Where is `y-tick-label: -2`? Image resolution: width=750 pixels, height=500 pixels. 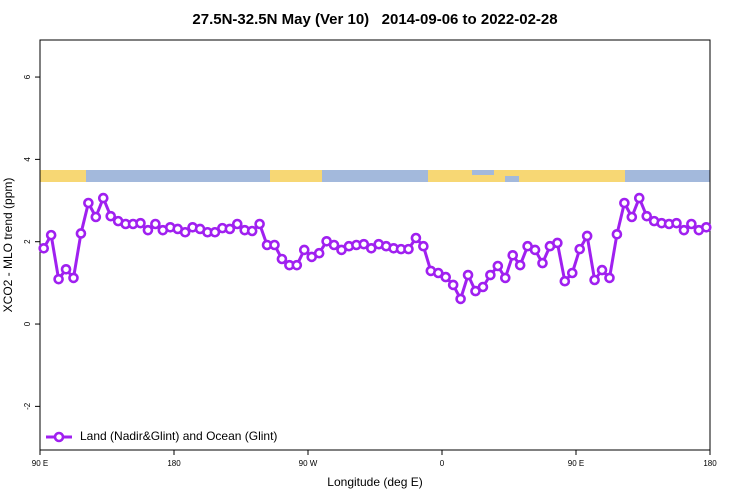 y-tick-label: -2 is located at coordinates (27, 406).